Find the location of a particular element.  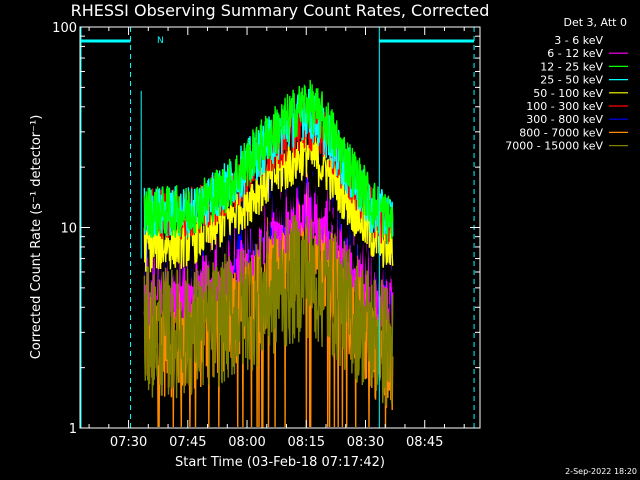

flag-marker-label: N is located at coordinates (160, 41).